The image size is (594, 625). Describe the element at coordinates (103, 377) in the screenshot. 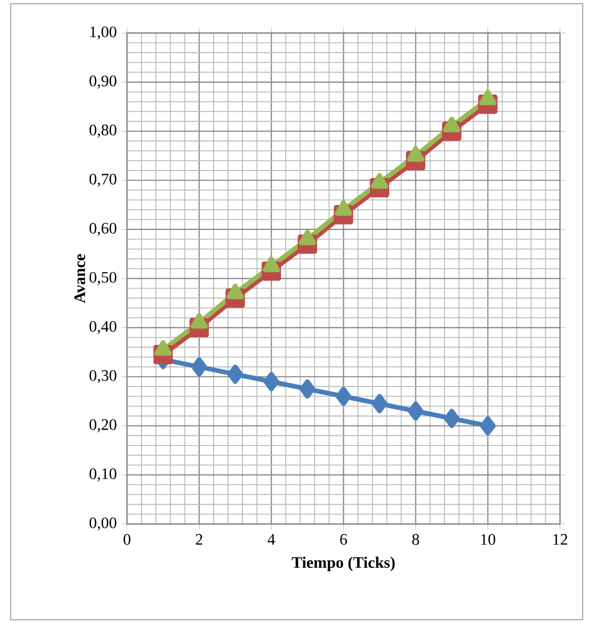

I see `y-tick-label: 0,30` at that location.